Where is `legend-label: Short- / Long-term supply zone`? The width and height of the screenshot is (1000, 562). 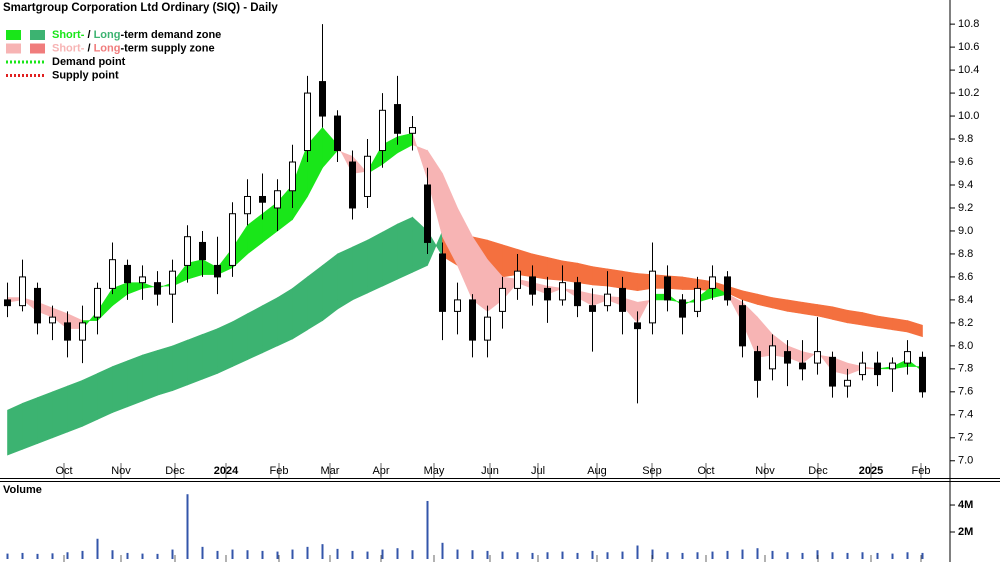
legend-label: Short- / Long-term supply zone is located at coordinates (133, 48).